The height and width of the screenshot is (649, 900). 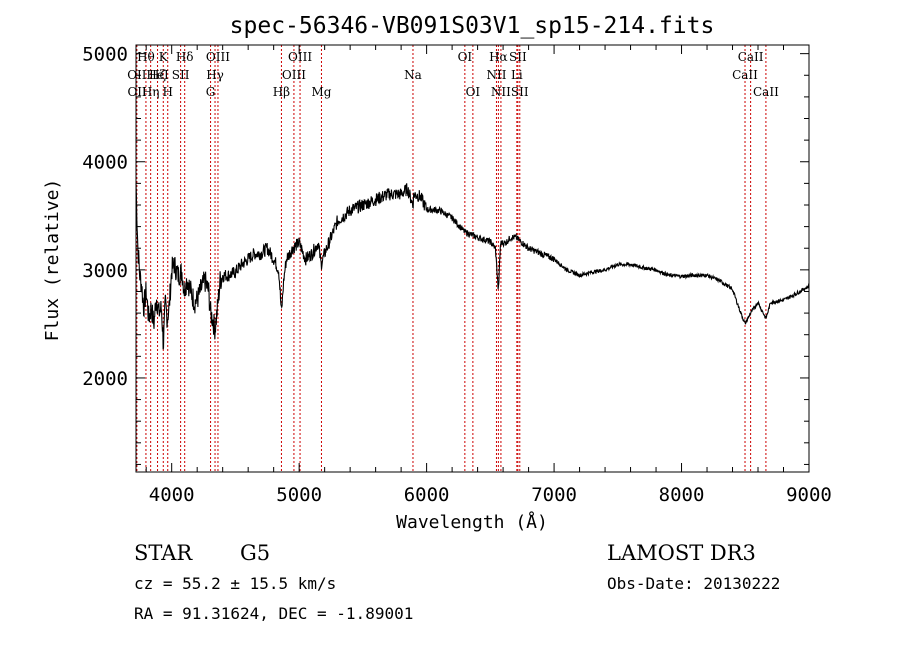 What do you see at coordinates (137, 92) in the screenshot?
I see `line-label: OII` at bounding box center [137, 92].